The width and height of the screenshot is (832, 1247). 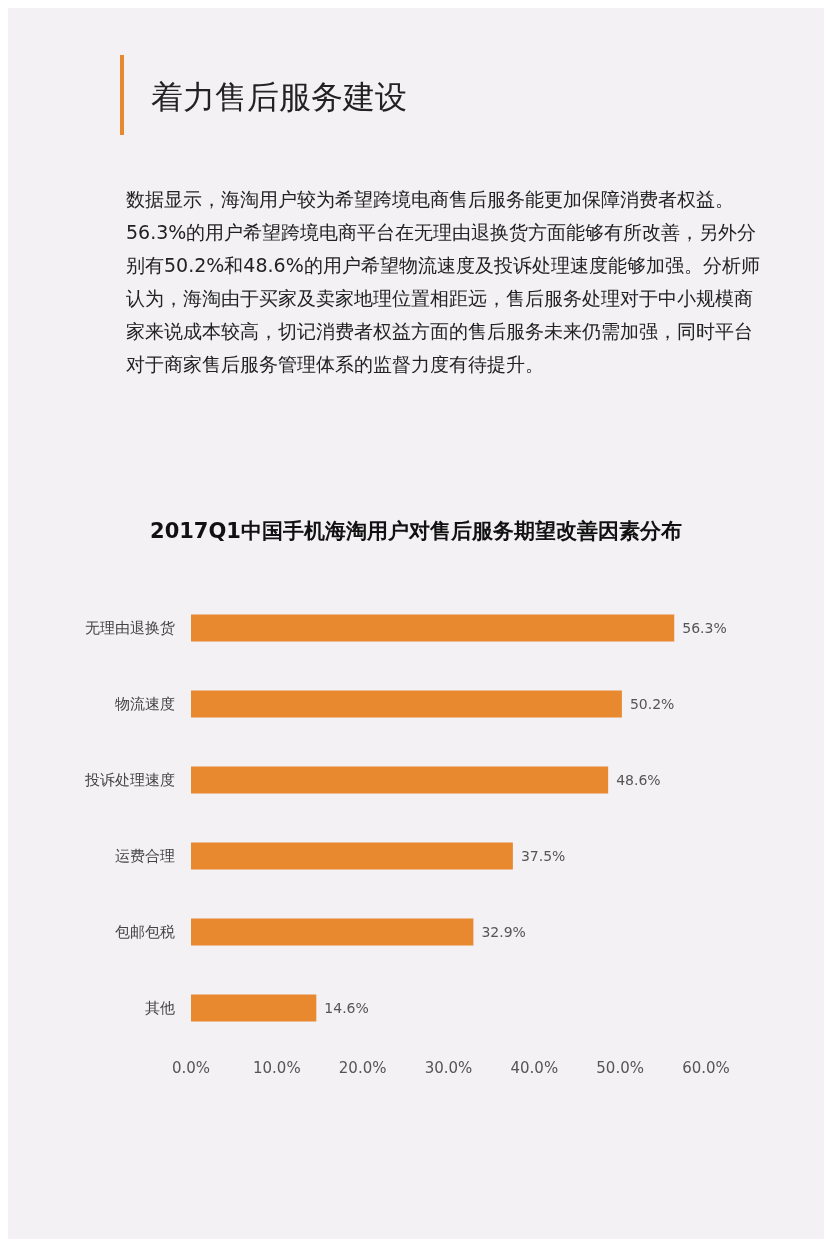 I want to click on x-tick-label: 20.0%, so click(x=362, y=1068).